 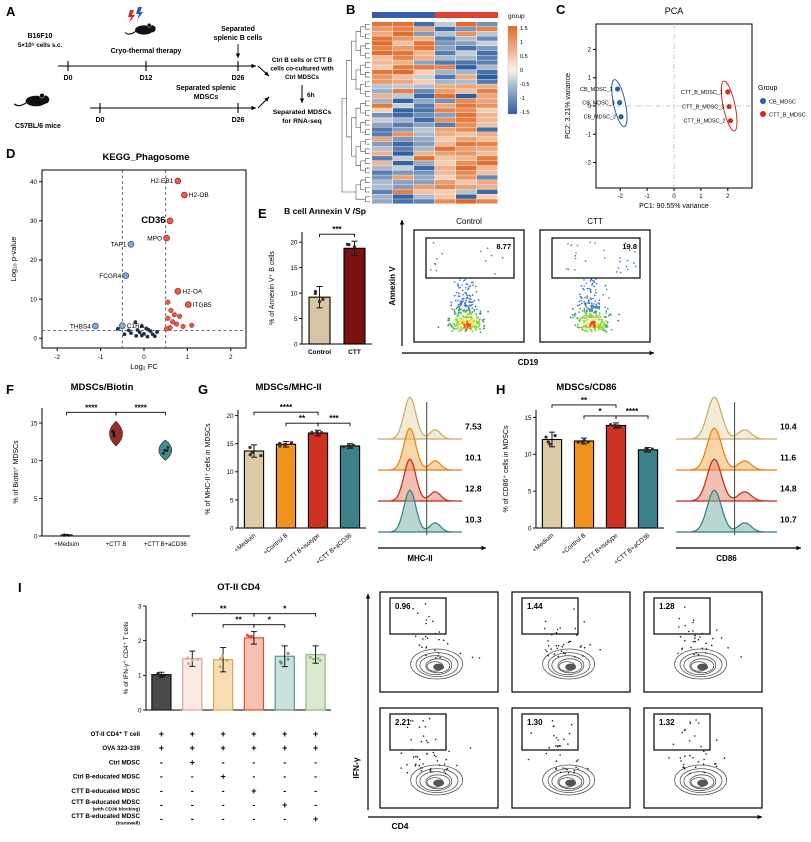 What do you see at coordinates (705, 122) in the screenshot?
I see `pca-point-label: CTT_B_MDSC_2` at bounding box center [705, 122].